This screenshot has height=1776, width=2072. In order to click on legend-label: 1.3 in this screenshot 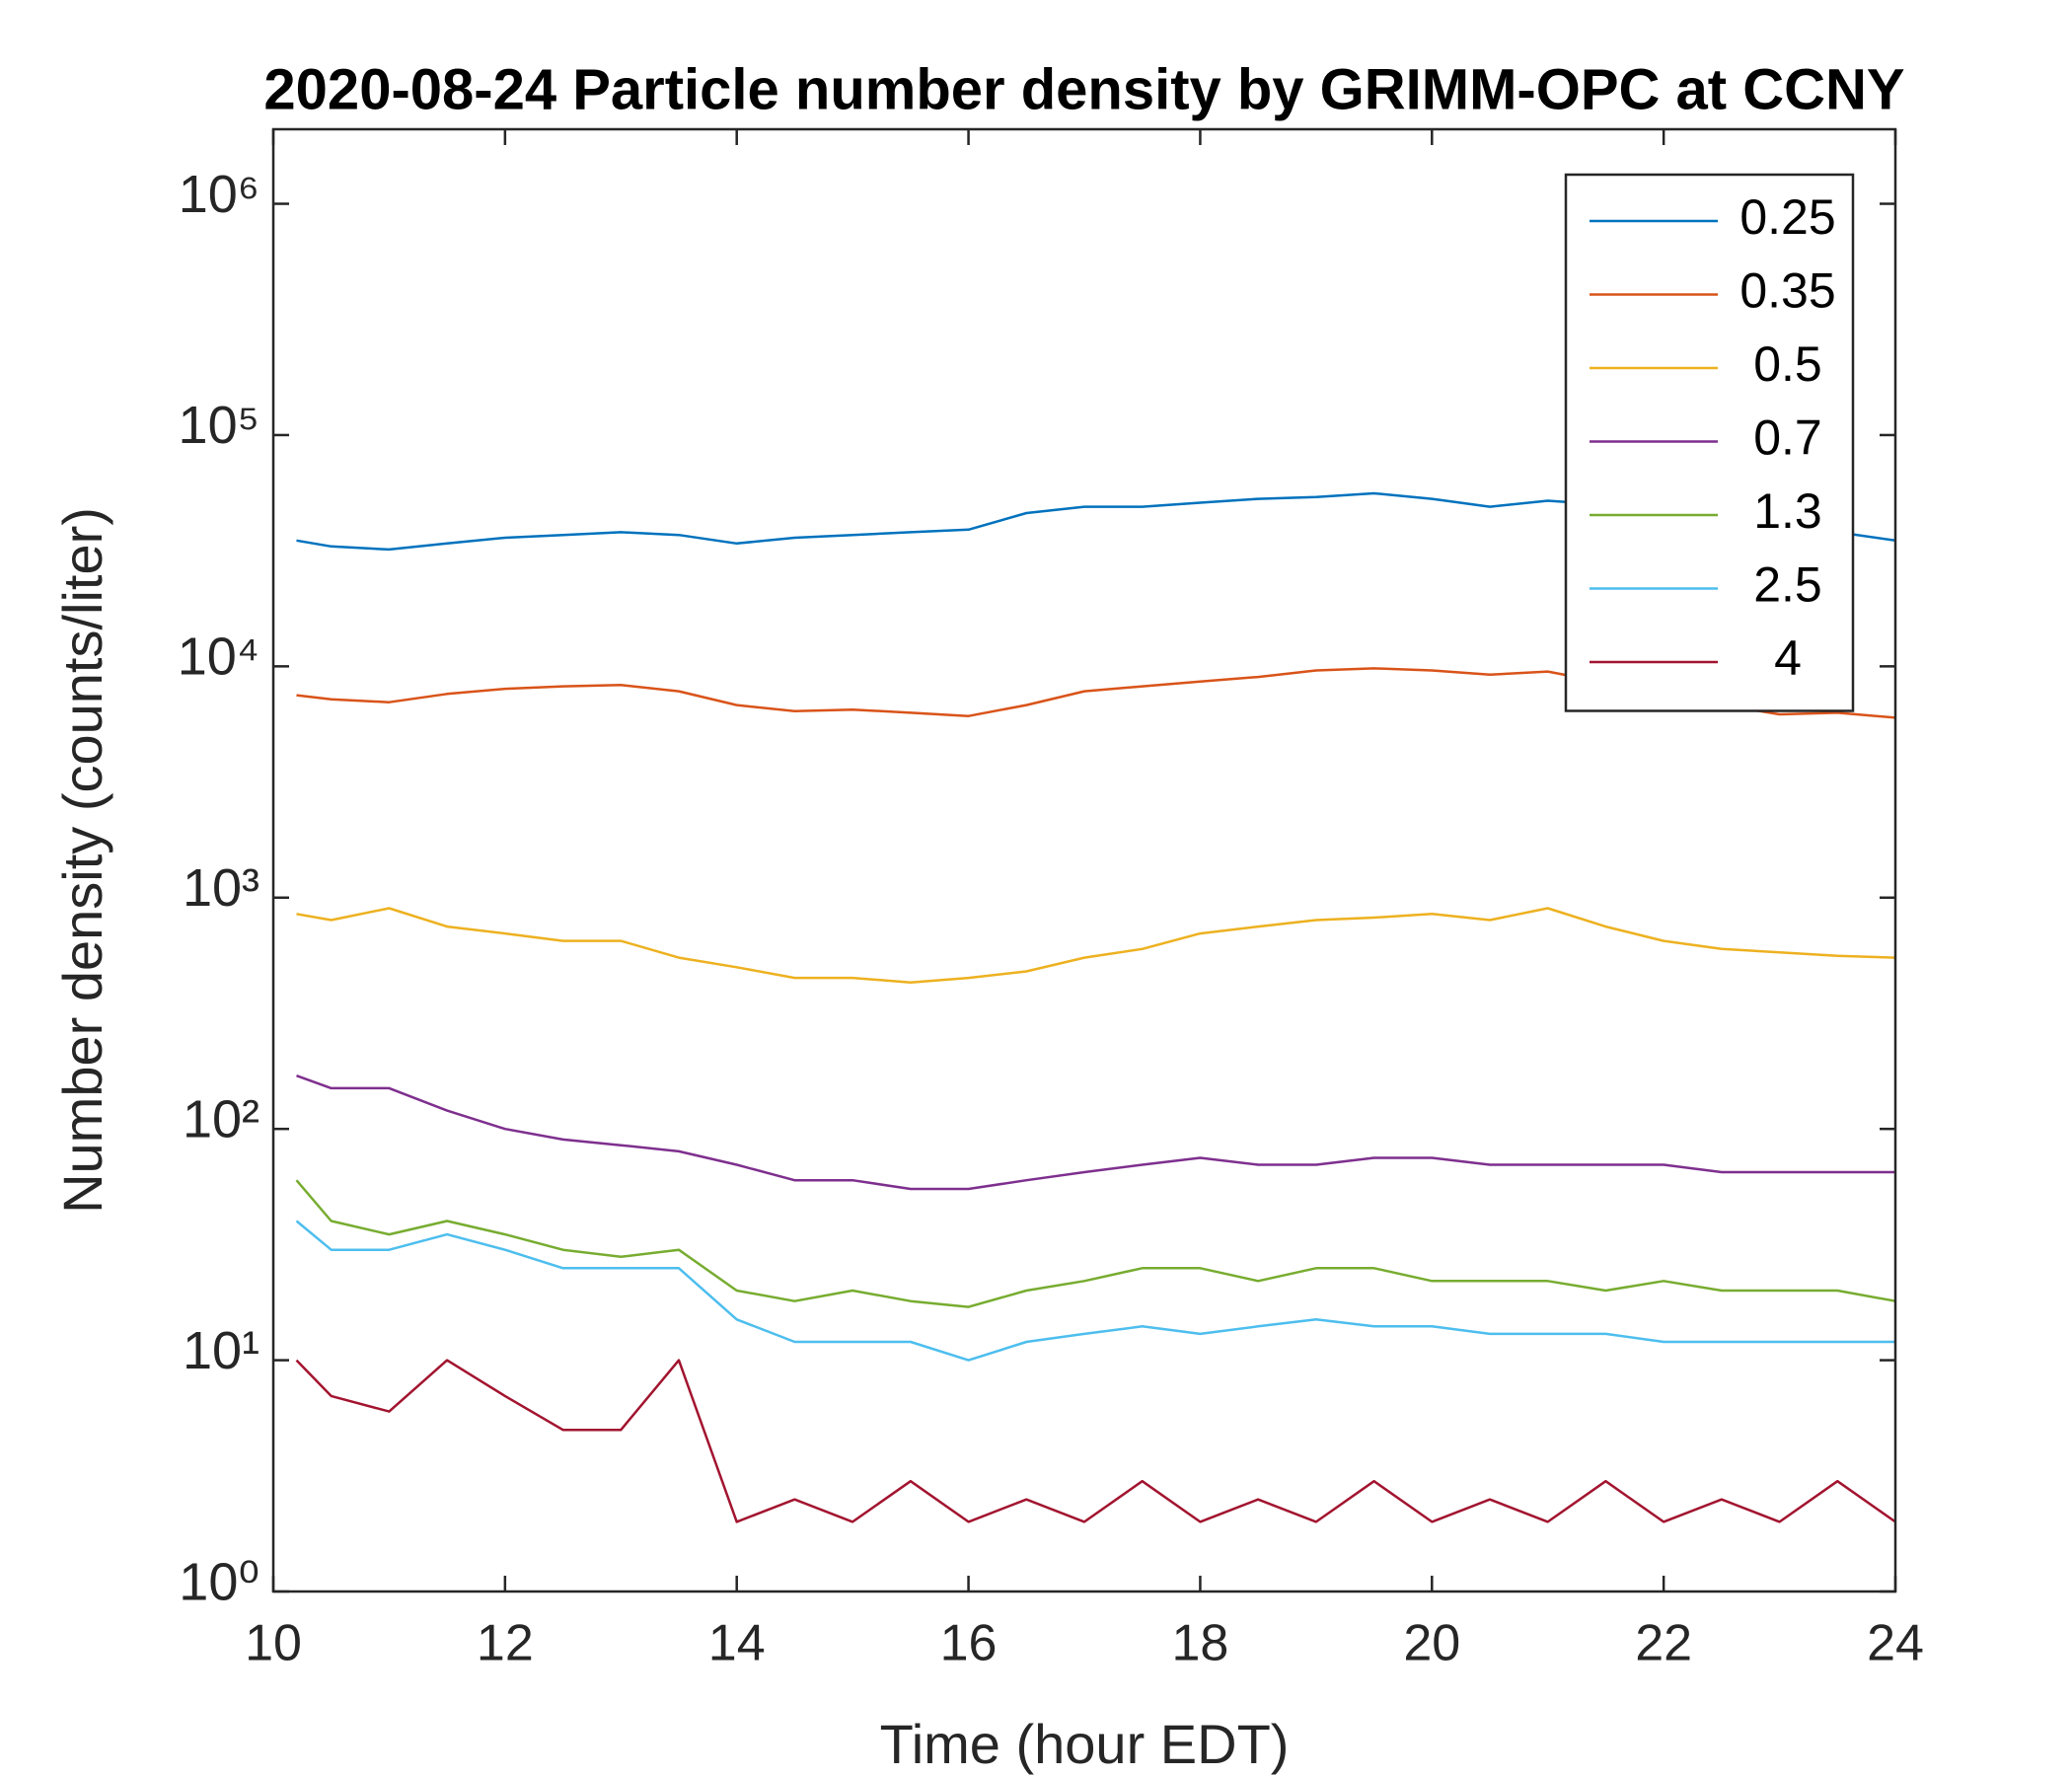, I will do `click(1788, 511)`.